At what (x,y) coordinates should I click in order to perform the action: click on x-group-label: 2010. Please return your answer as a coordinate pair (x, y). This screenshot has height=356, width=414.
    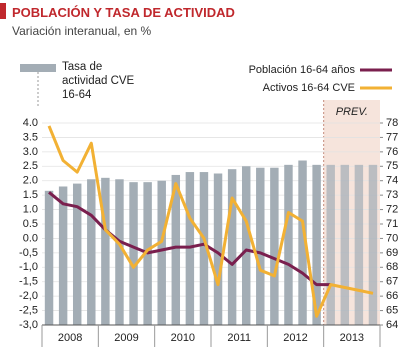
    Looking at the image, I should click on (183, 338).